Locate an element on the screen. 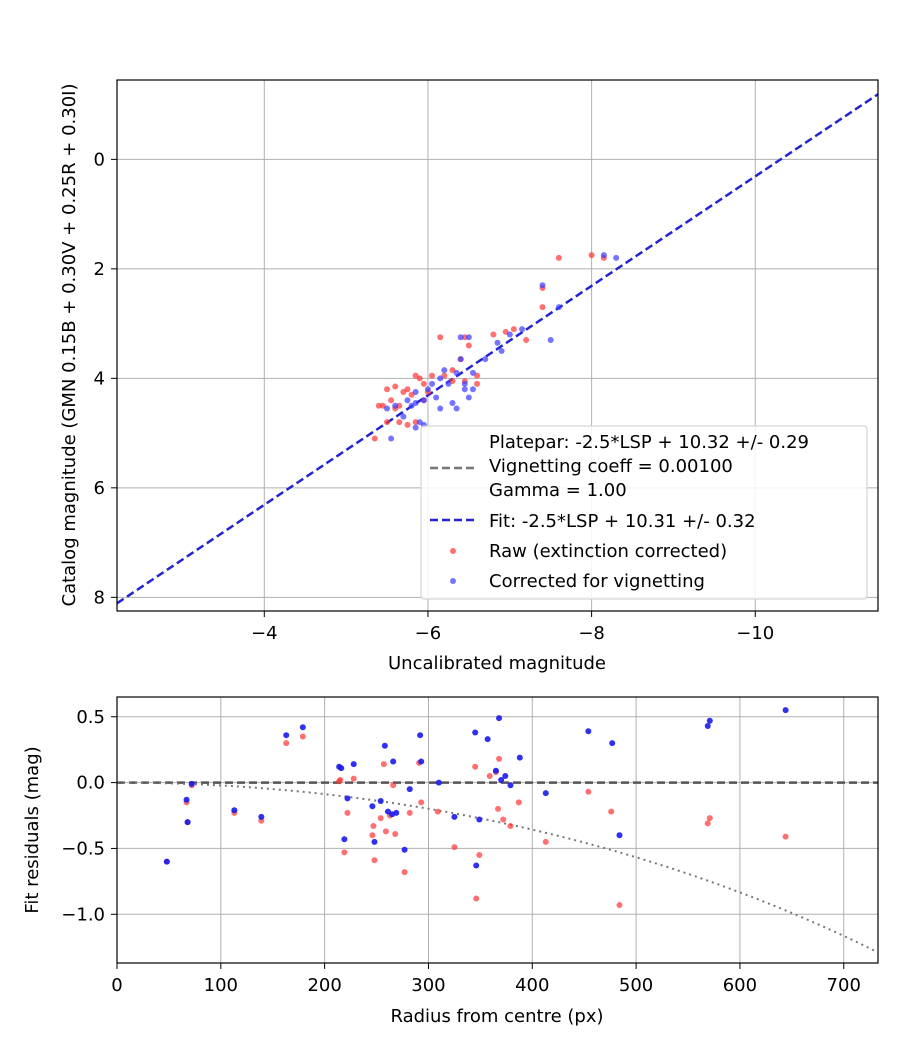 Image resolution: width=900 pixels, height=1050 pixels. bottom-x-ticks: 0 100 200 300 400 500 600 700 is located at coordinates (486, 979).